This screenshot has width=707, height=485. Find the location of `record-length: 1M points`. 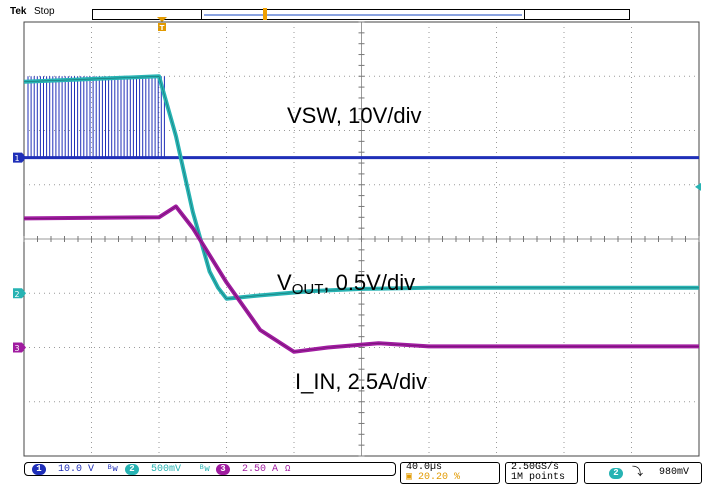

record-length: 1M points is located at coordinates (538, 477).